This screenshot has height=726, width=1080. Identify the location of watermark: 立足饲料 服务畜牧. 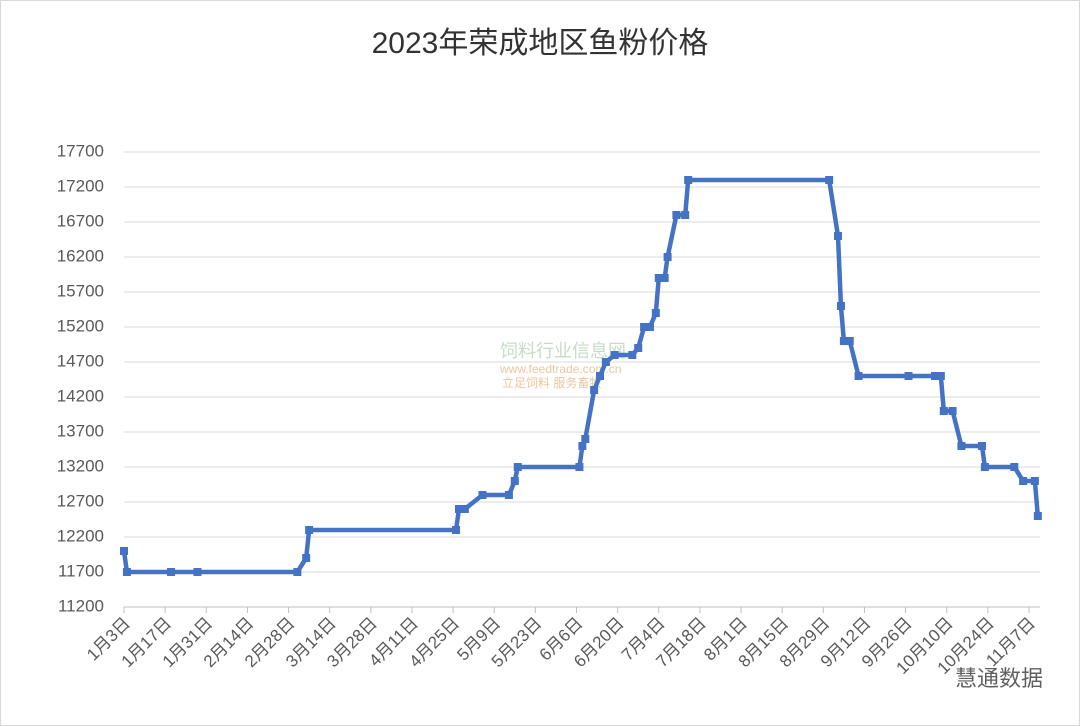
(551, 382).